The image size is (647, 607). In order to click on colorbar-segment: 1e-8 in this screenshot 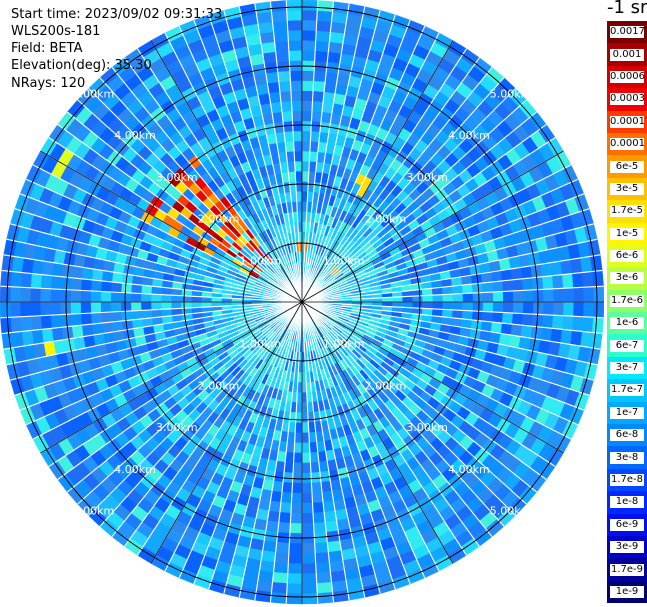, I will do `click(627, 502)`.